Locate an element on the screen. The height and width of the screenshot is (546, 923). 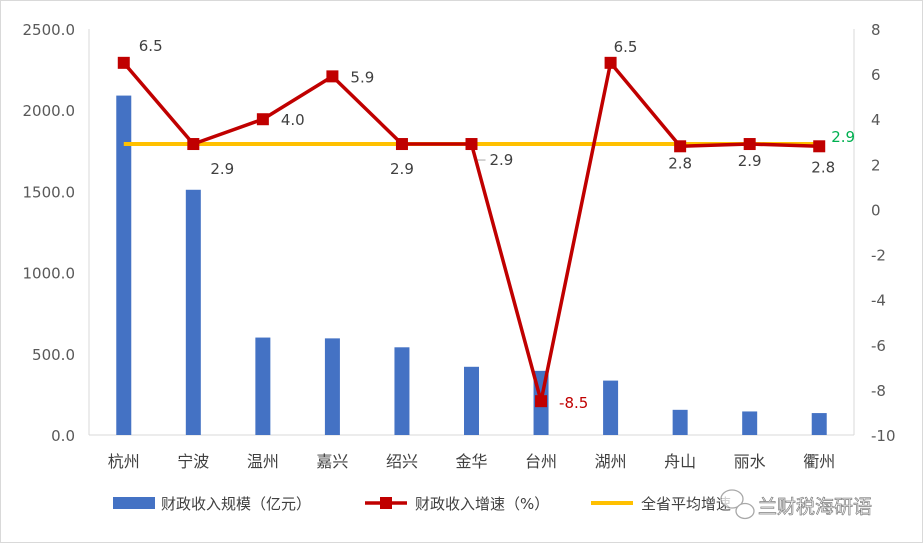
left-tick-label: 1500.0 is located at coordinates (49, 192).